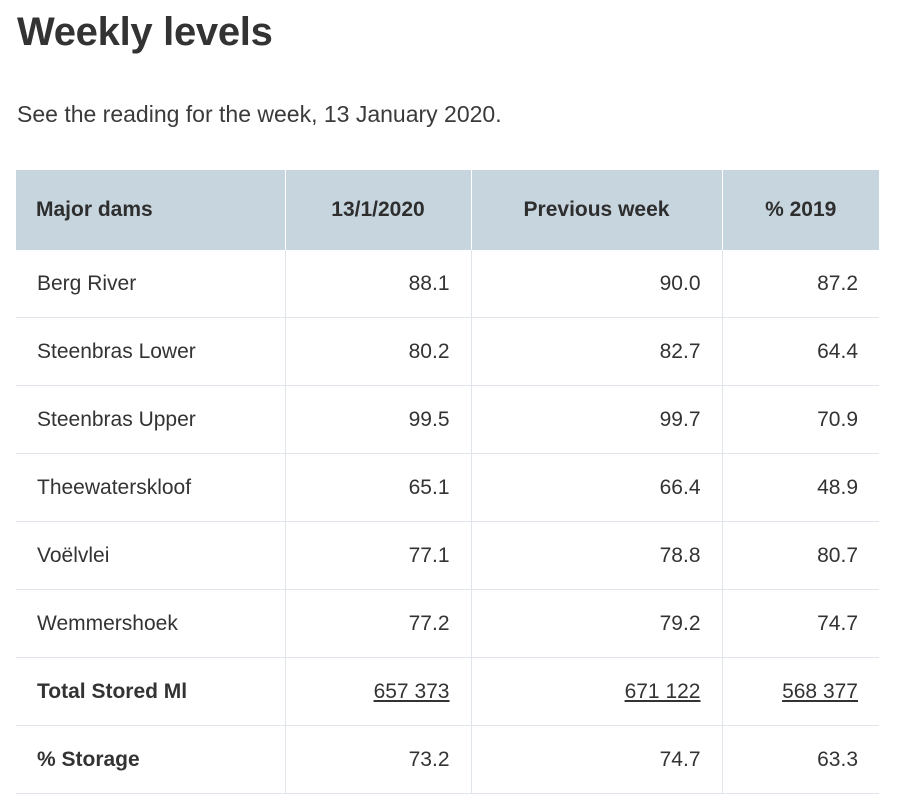 The height and width of the screenshot is (812, 900). I want to click on table-row: Wemmershoek 77.2 79.2 74.7, so click(447, 623).